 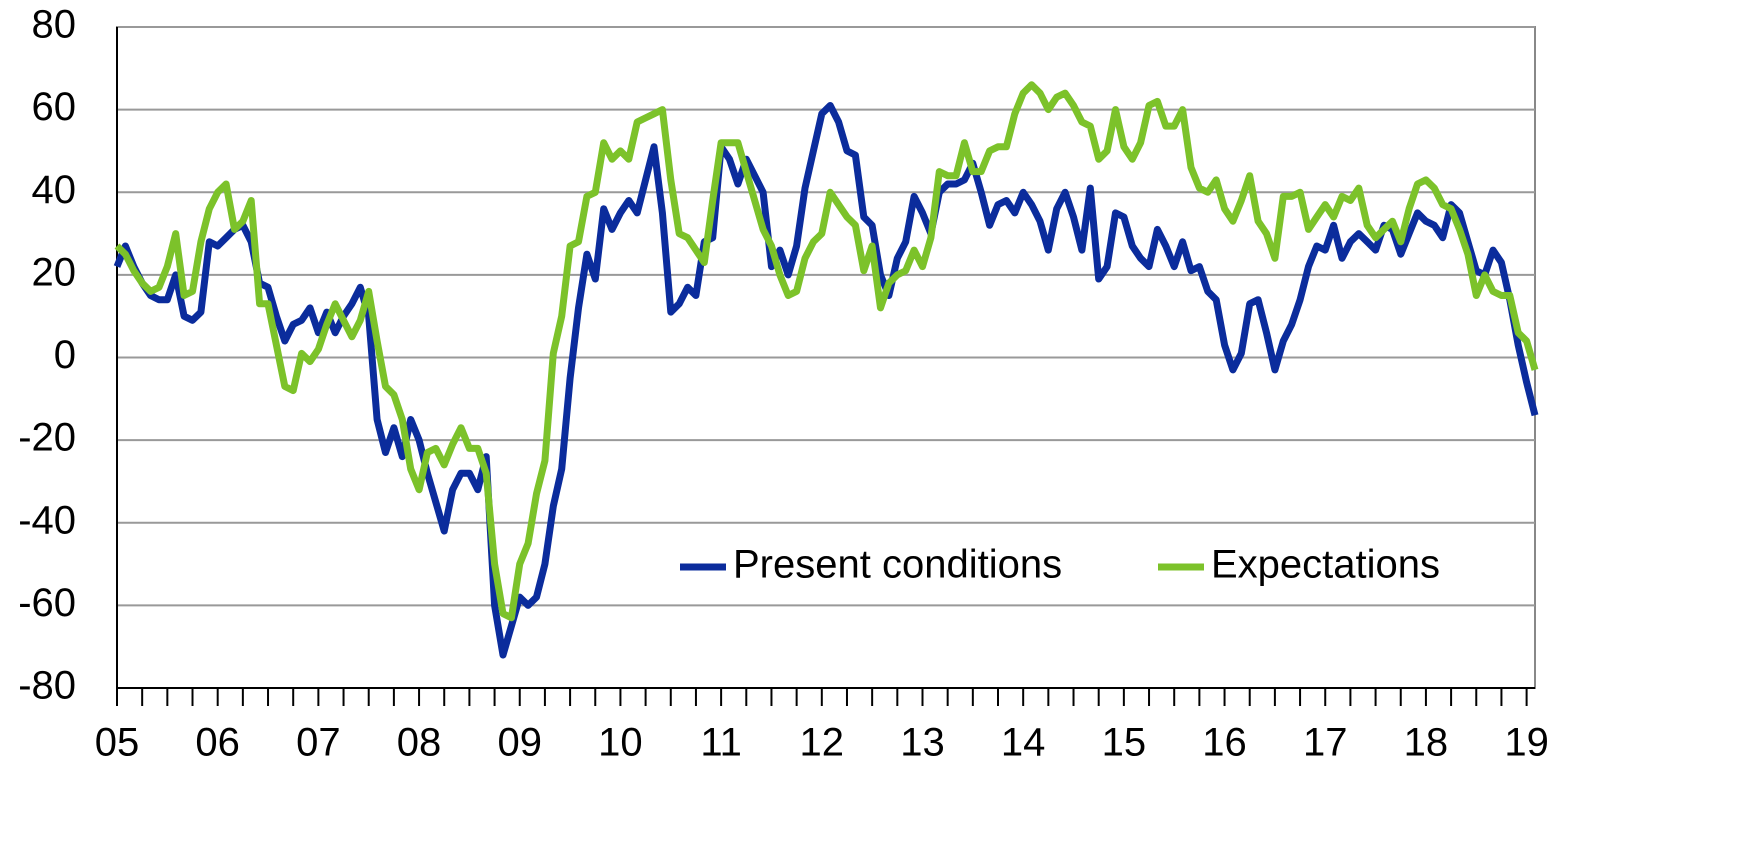 What do you see at coordinates (922, 743) in the screenshot?
I see `x-tick-label: 13` at bounding box center [922, 743].